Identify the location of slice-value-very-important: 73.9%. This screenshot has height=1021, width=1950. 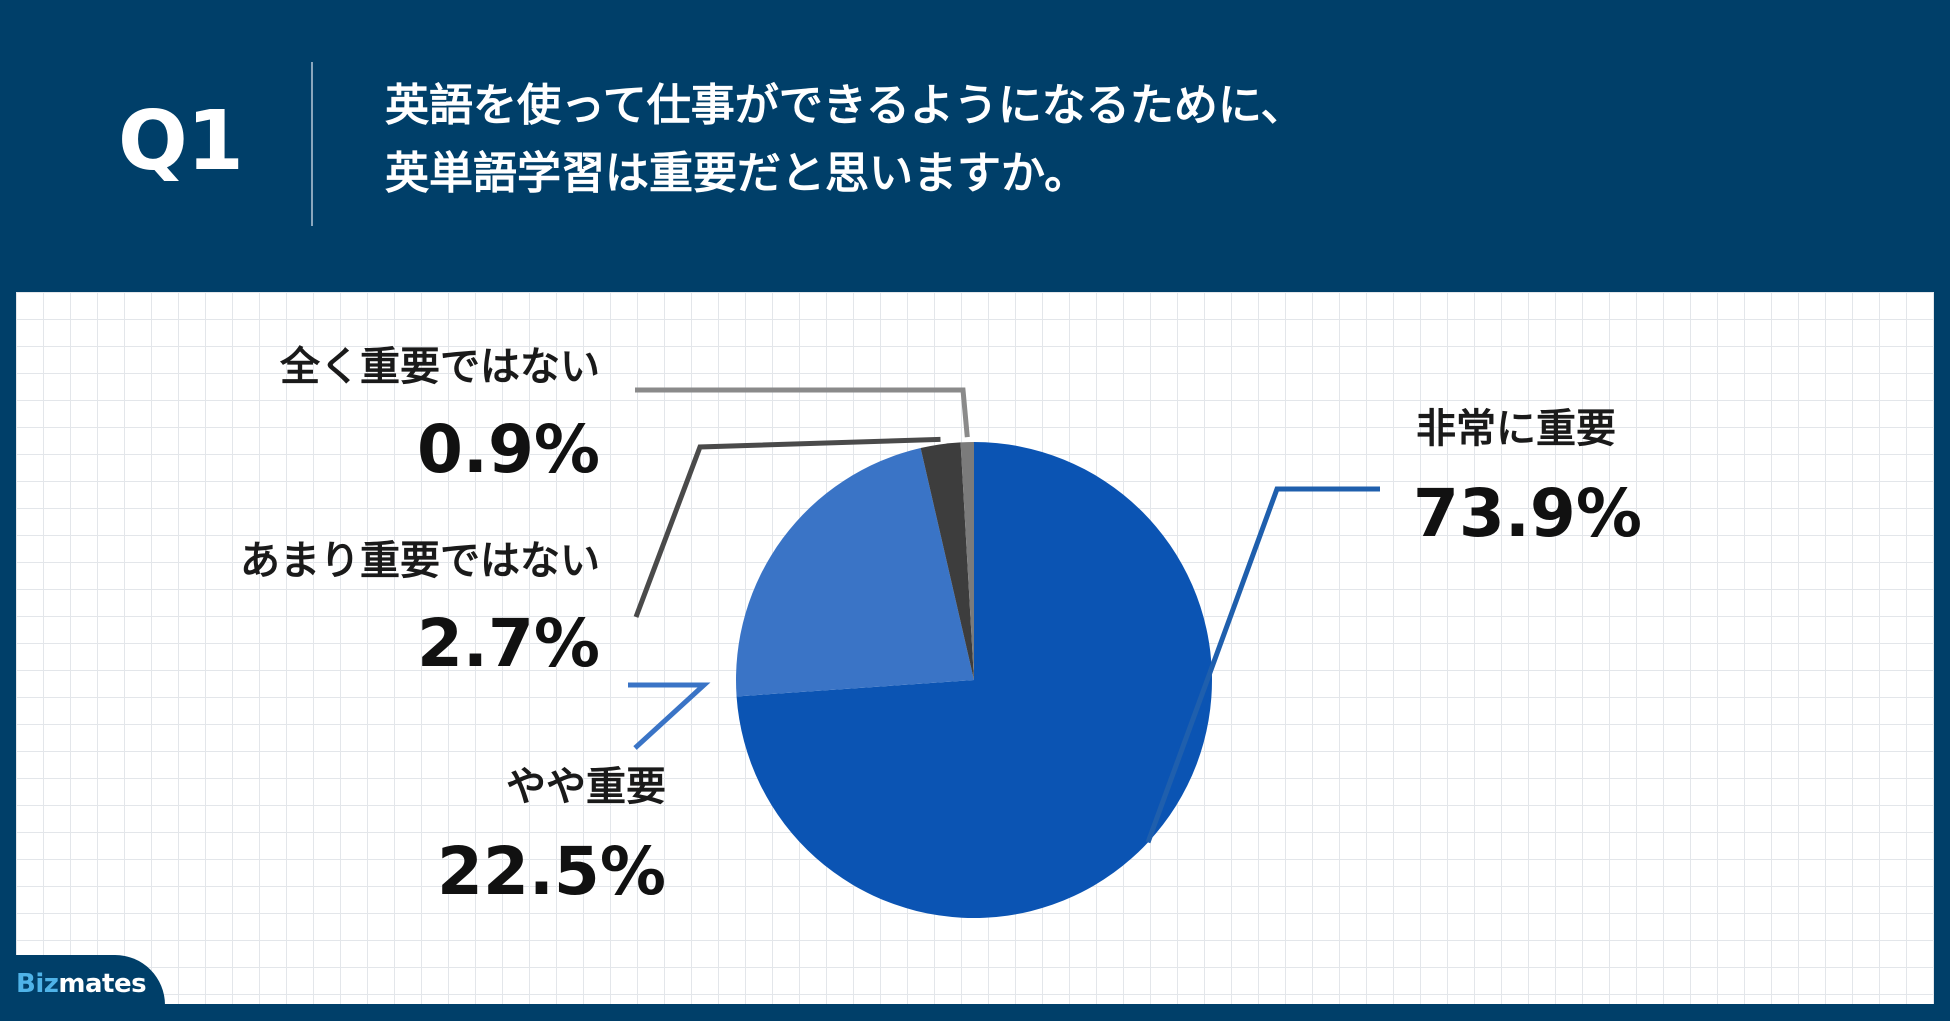
(1527, 513).